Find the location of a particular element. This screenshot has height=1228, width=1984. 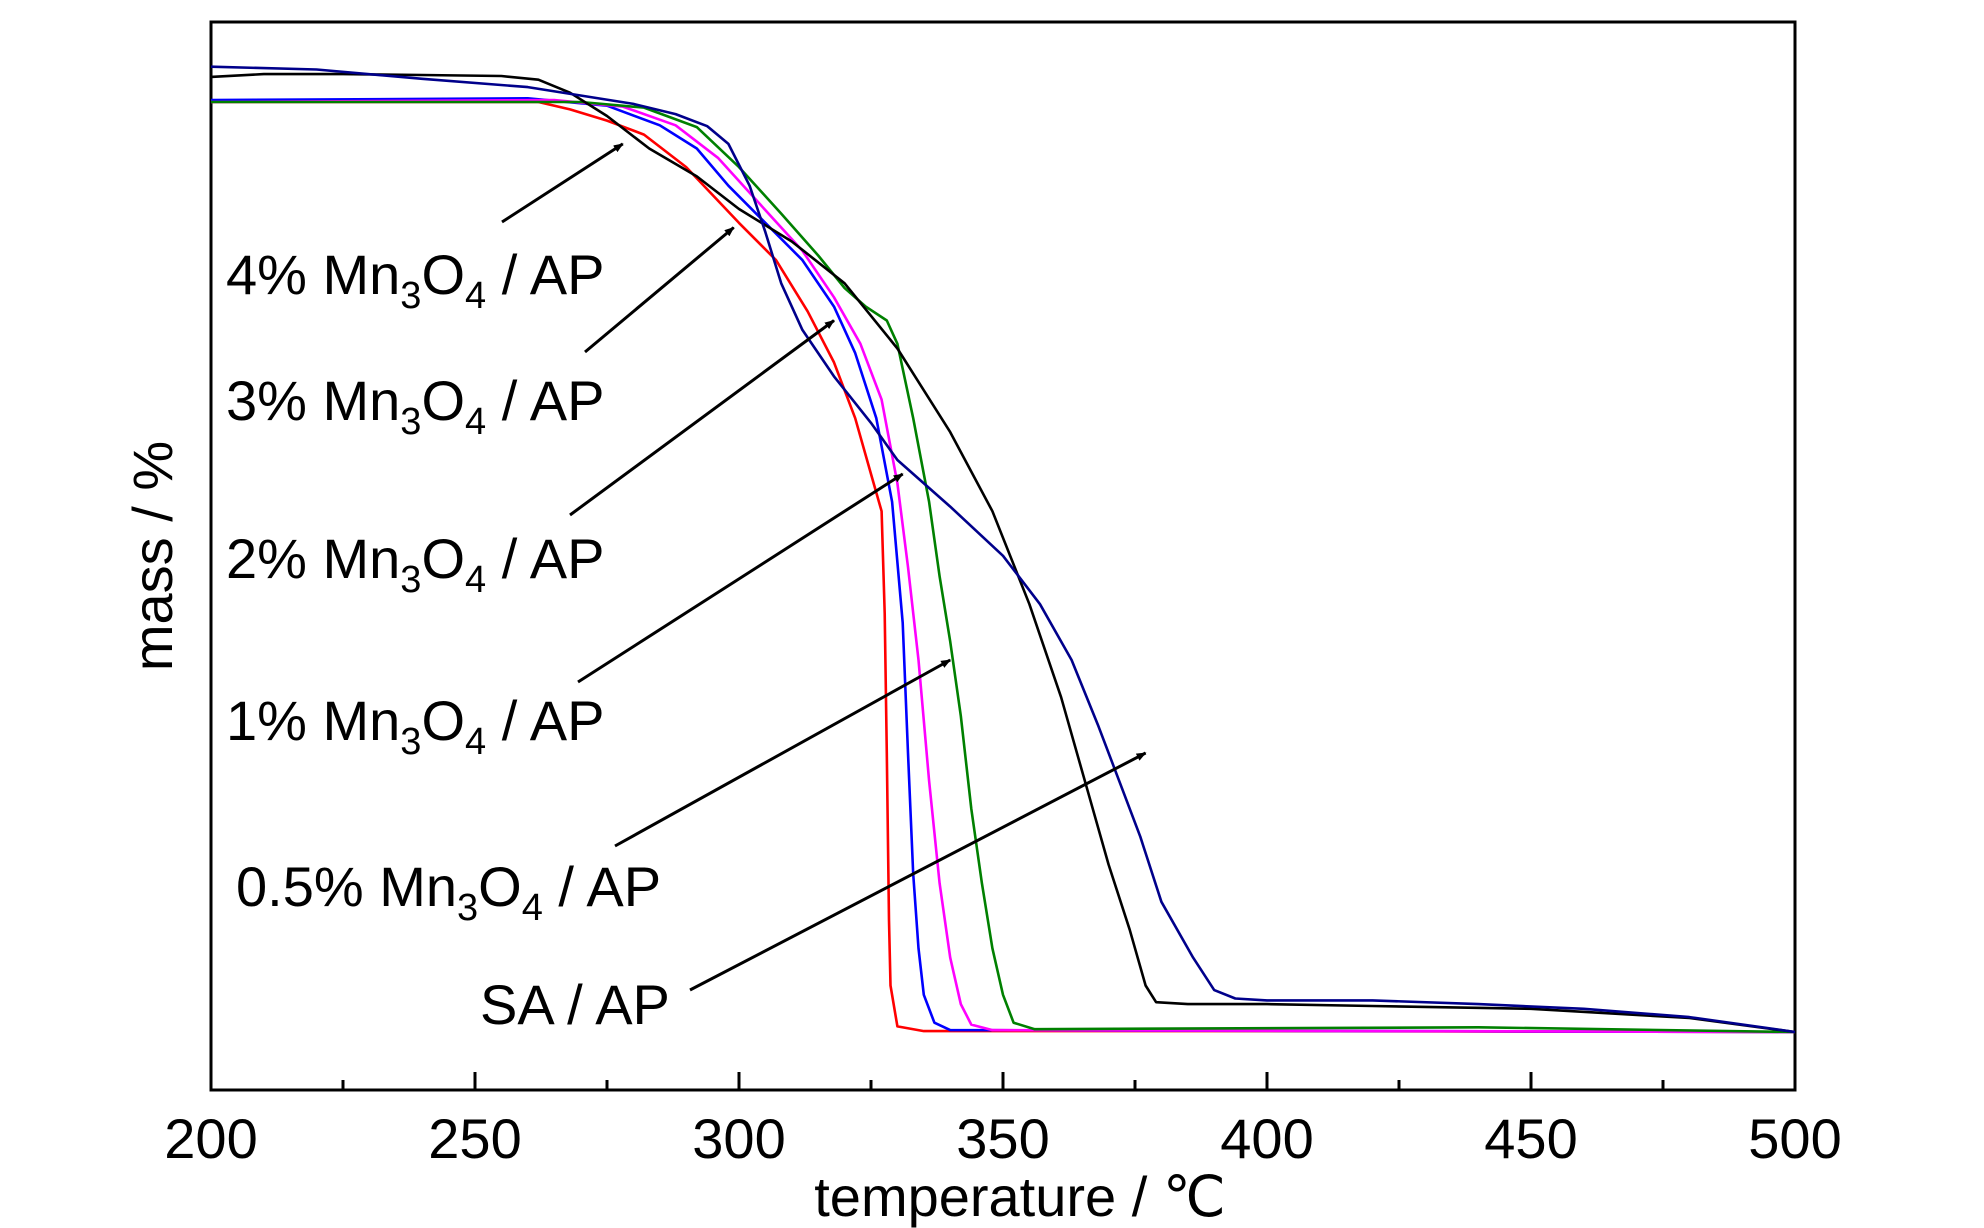

annotation-label: 3% Mn3O4 / AP is located at coordinates (415, 406).